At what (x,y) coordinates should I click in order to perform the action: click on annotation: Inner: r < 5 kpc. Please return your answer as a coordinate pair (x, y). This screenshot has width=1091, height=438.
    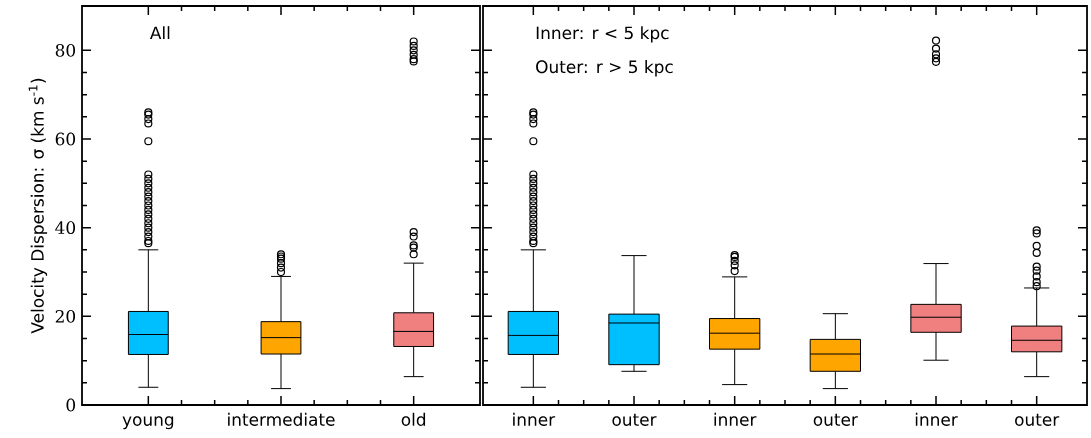
    Looking at the image, I should click on (602, 34).